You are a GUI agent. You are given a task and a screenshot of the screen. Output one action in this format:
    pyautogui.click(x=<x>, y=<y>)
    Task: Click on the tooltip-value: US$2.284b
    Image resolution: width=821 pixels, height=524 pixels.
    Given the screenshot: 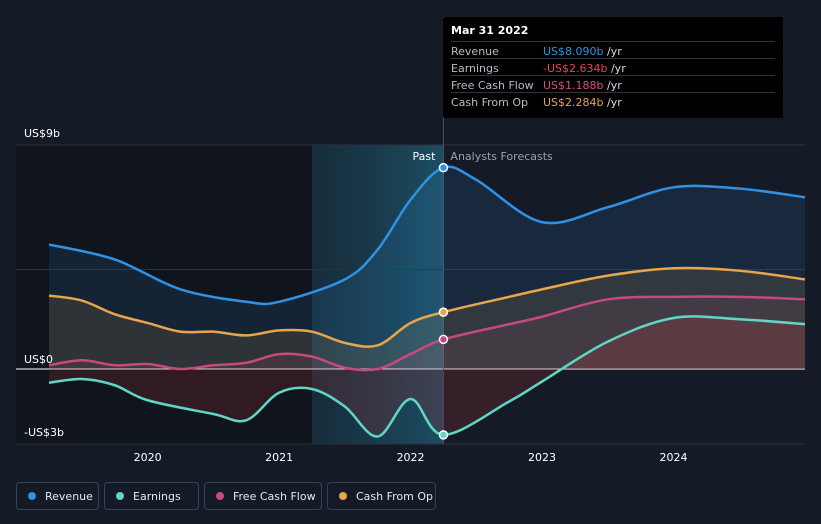 What is the action you would take?
    pyautogui.click(x=573, y=102)
    